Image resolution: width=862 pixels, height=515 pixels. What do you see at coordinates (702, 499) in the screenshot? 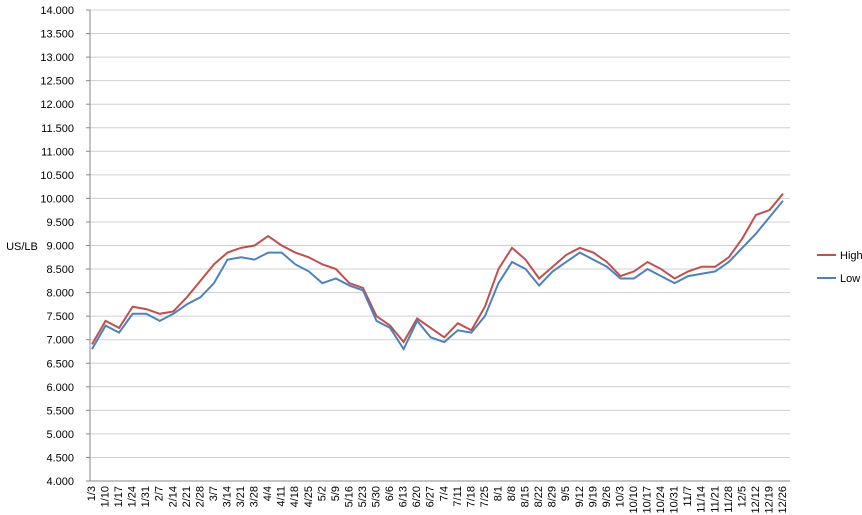
I see `x-tick-label: 11/14` at bounding box center [702, 499].